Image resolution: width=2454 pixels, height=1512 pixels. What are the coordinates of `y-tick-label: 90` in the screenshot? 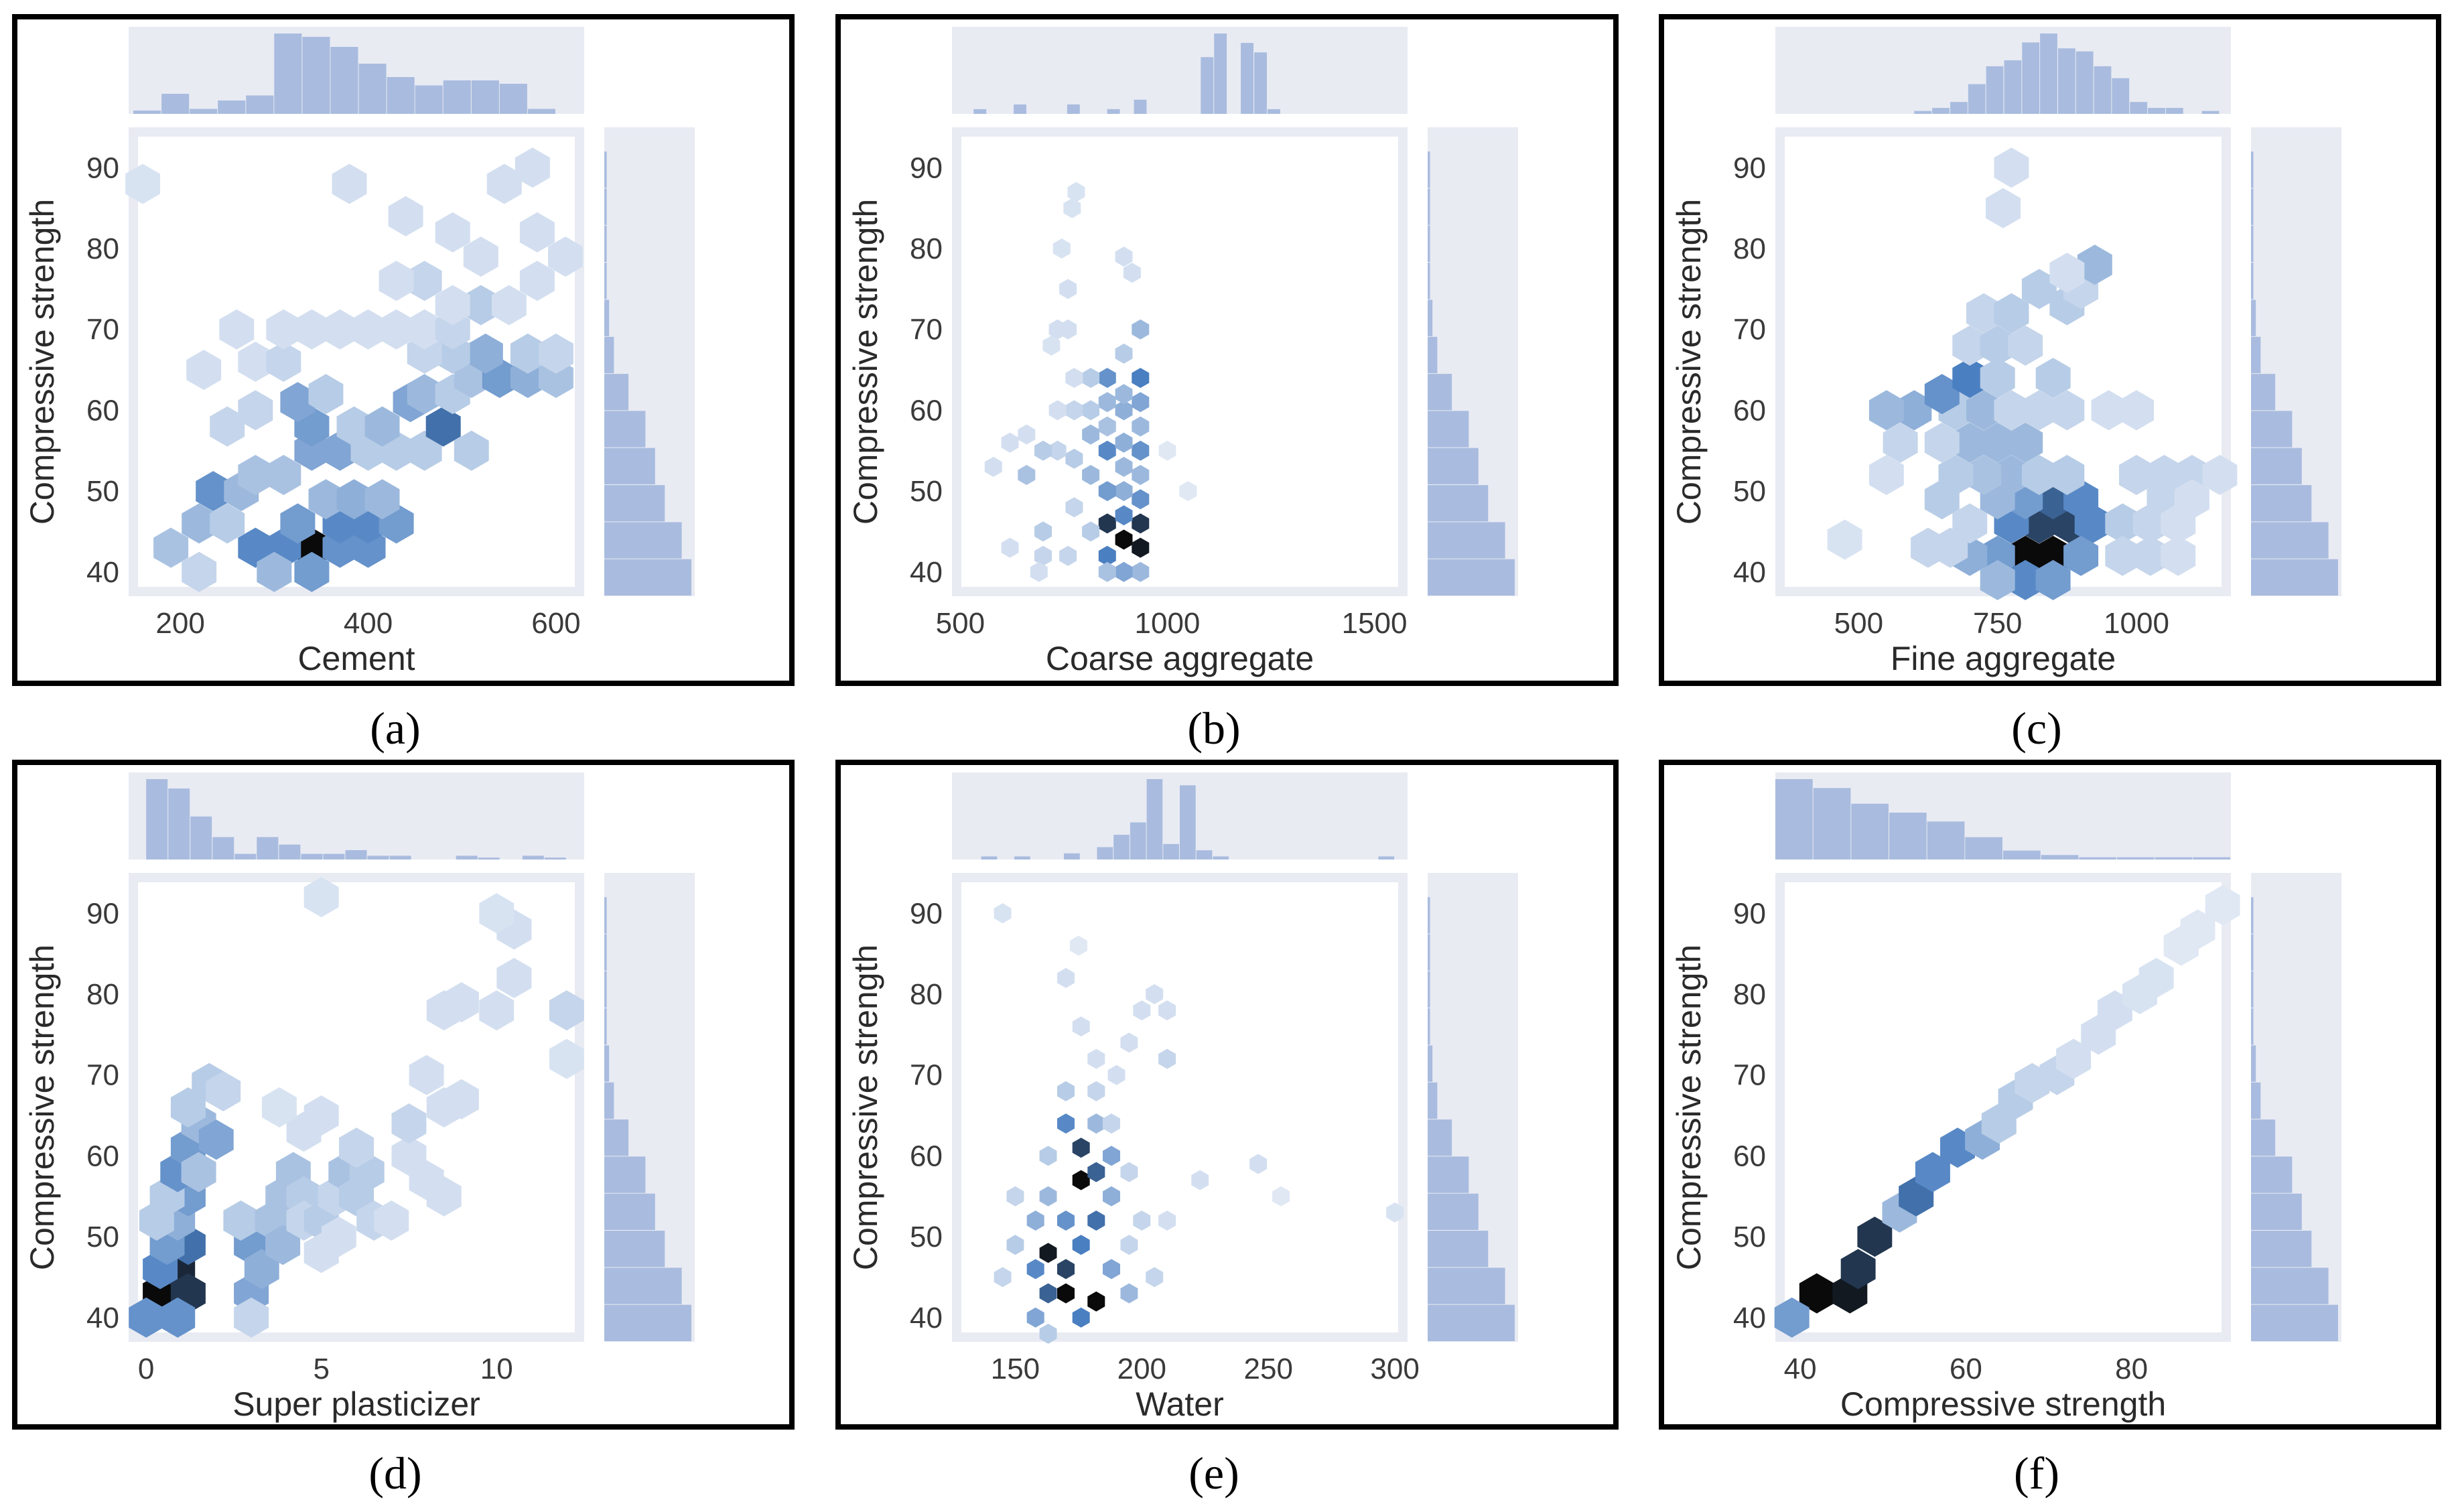 It's located at (926, 913).